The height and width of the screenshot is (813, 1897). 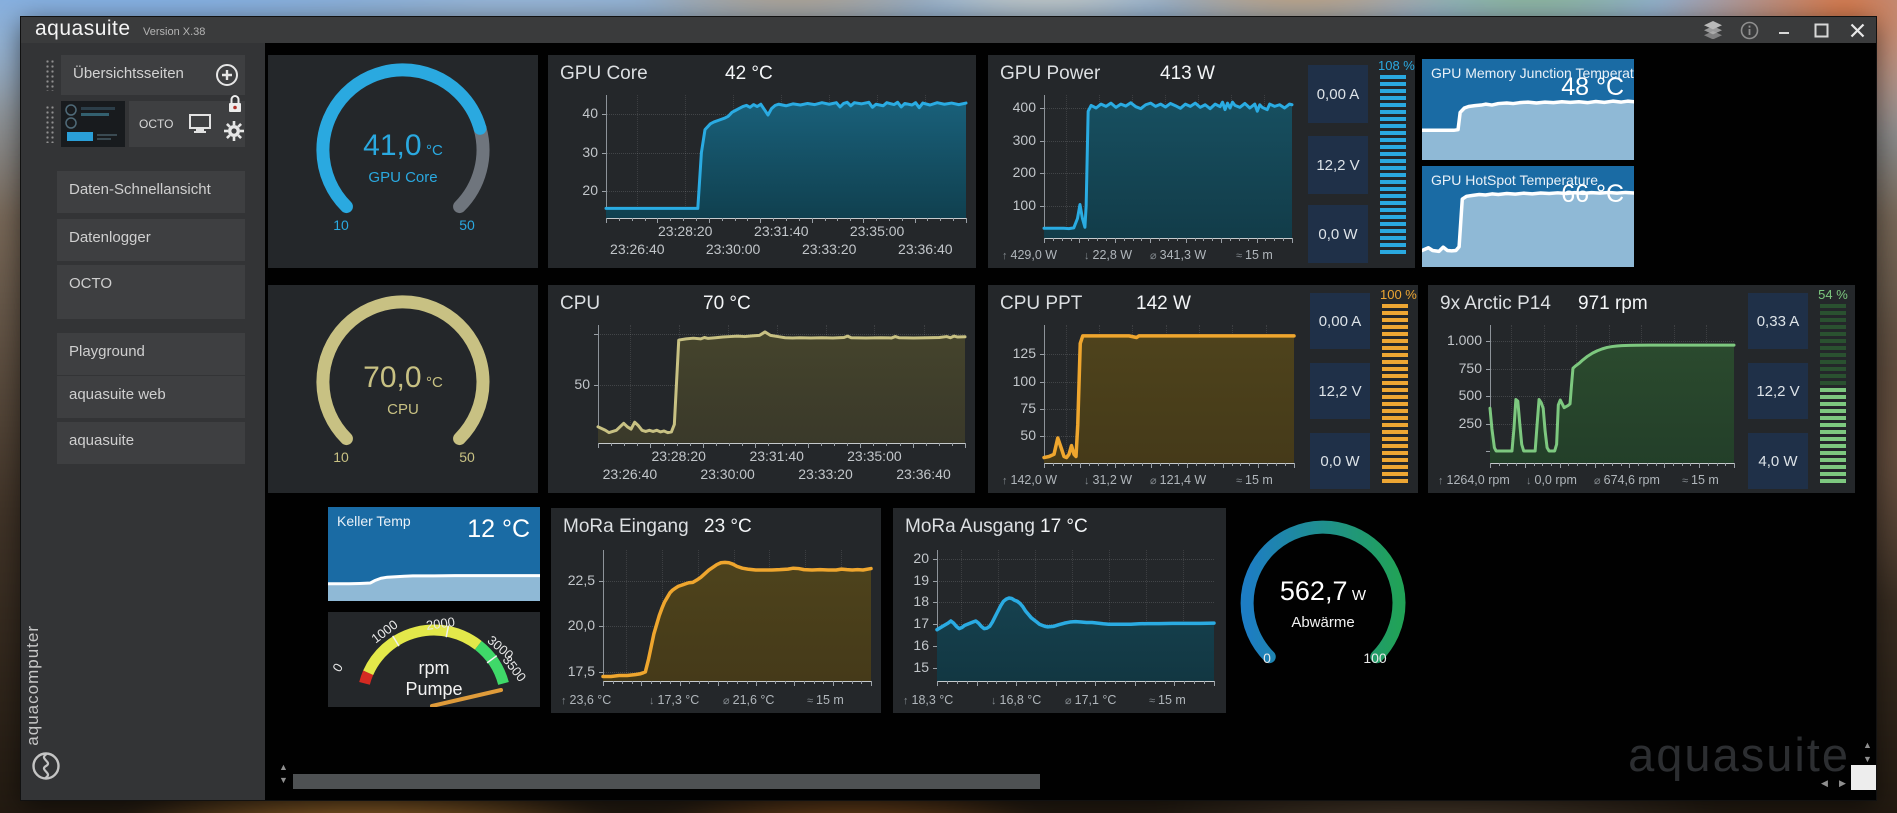 I want to click on gpu-core-gauge-label: GPU Core, so click(x=403, y=177).